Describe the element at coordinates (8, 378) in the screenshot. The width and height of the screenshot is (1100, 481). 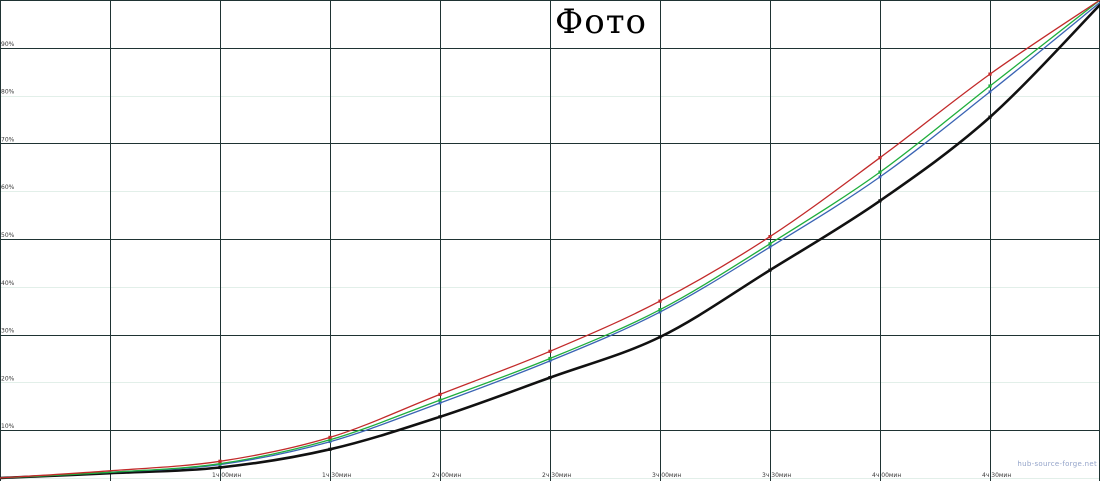
I see `y-axis-label: 20%` at that location.